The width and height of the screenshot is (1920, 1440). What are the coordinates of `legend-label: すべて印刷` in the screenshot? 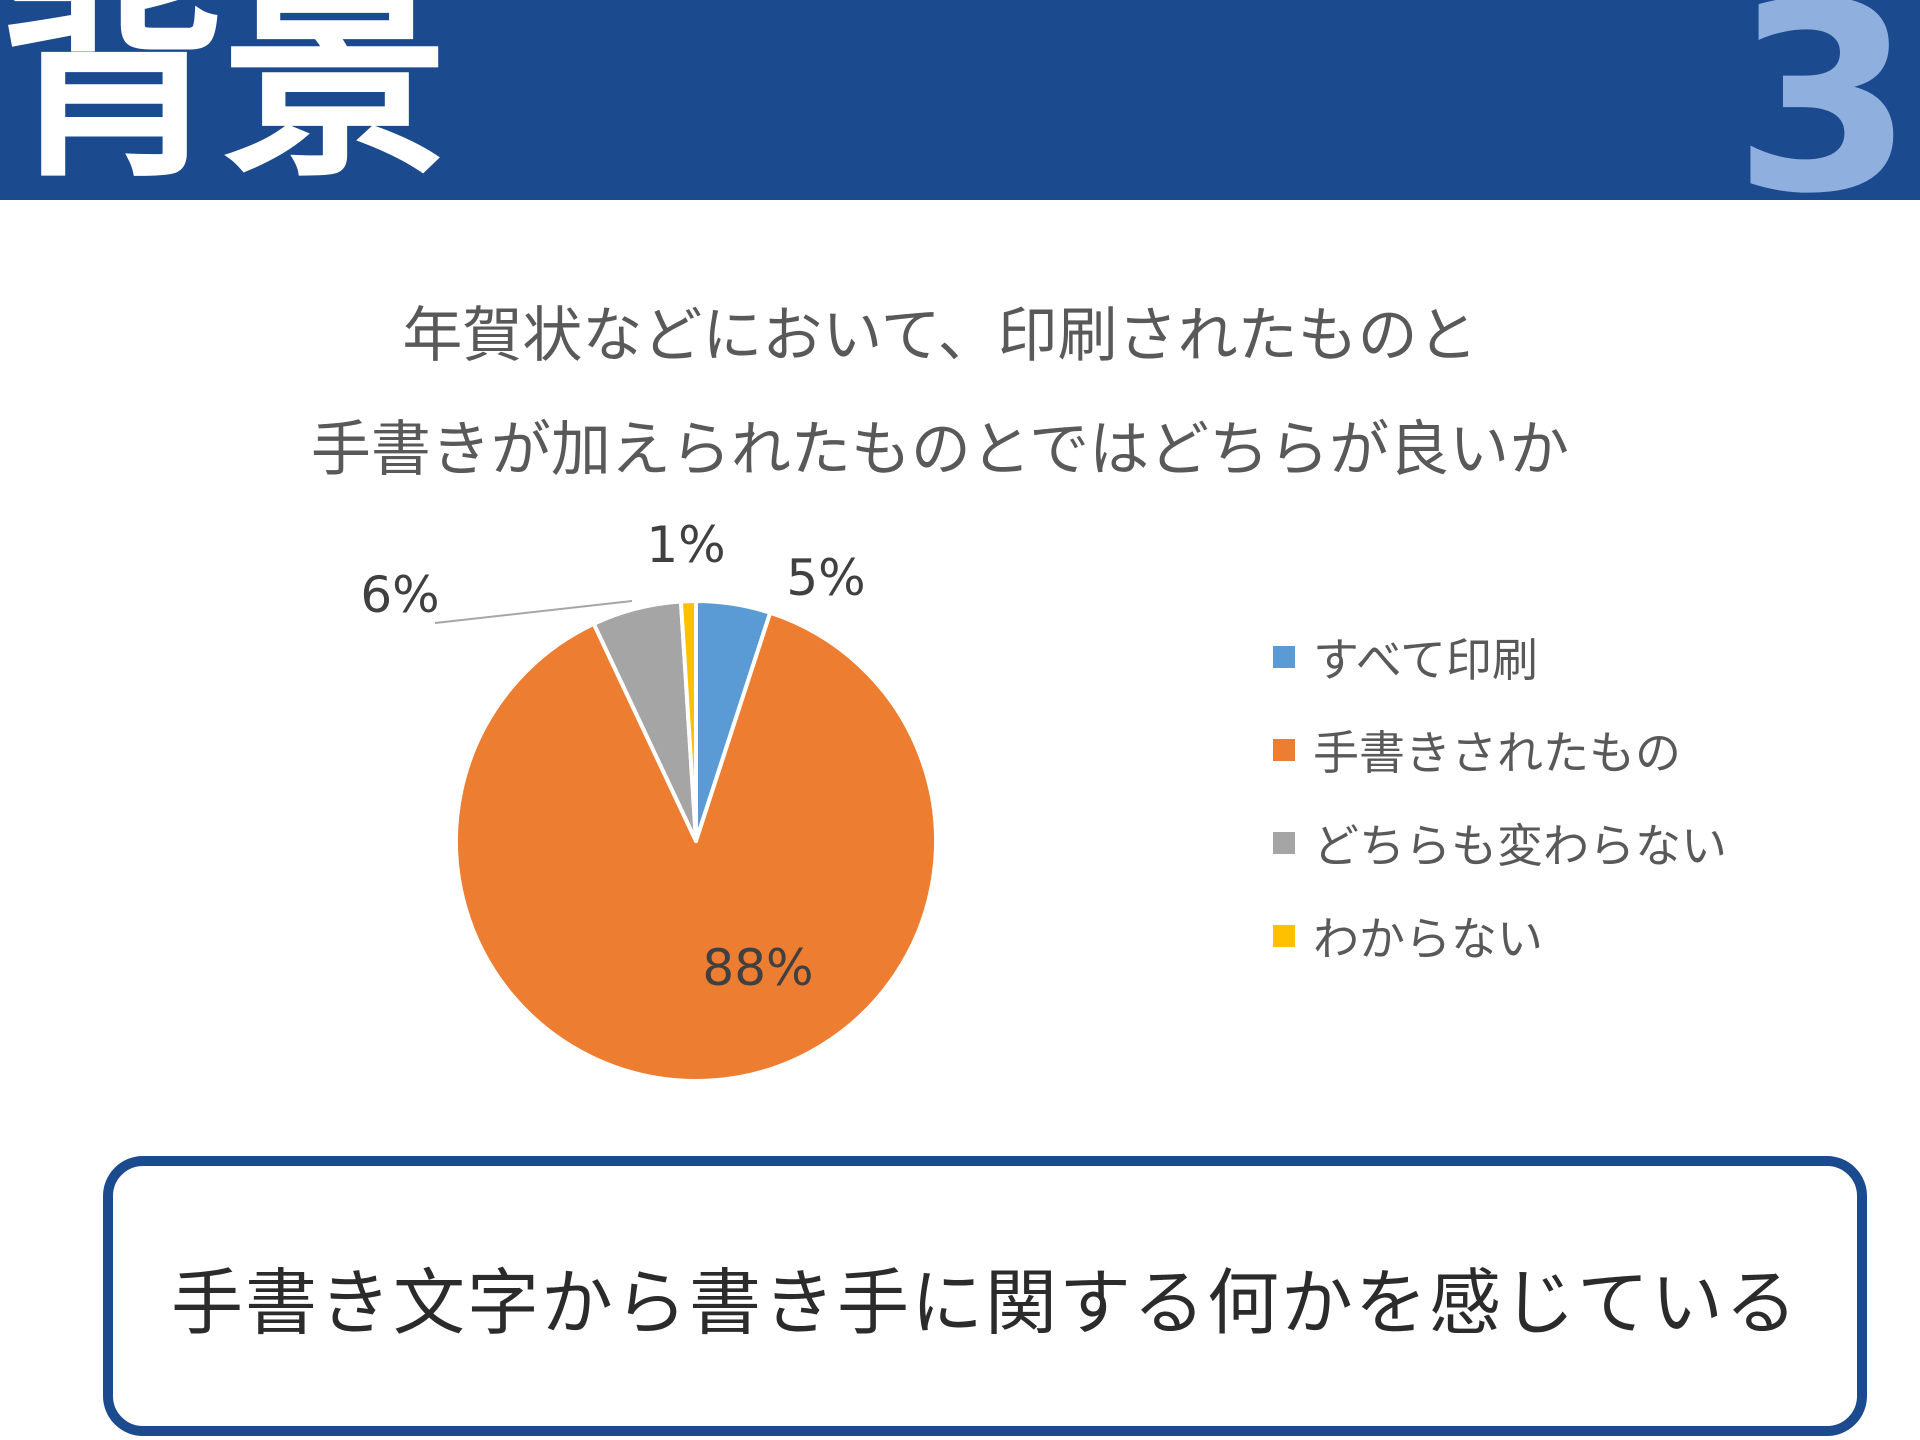 It's located at (1425, 659).